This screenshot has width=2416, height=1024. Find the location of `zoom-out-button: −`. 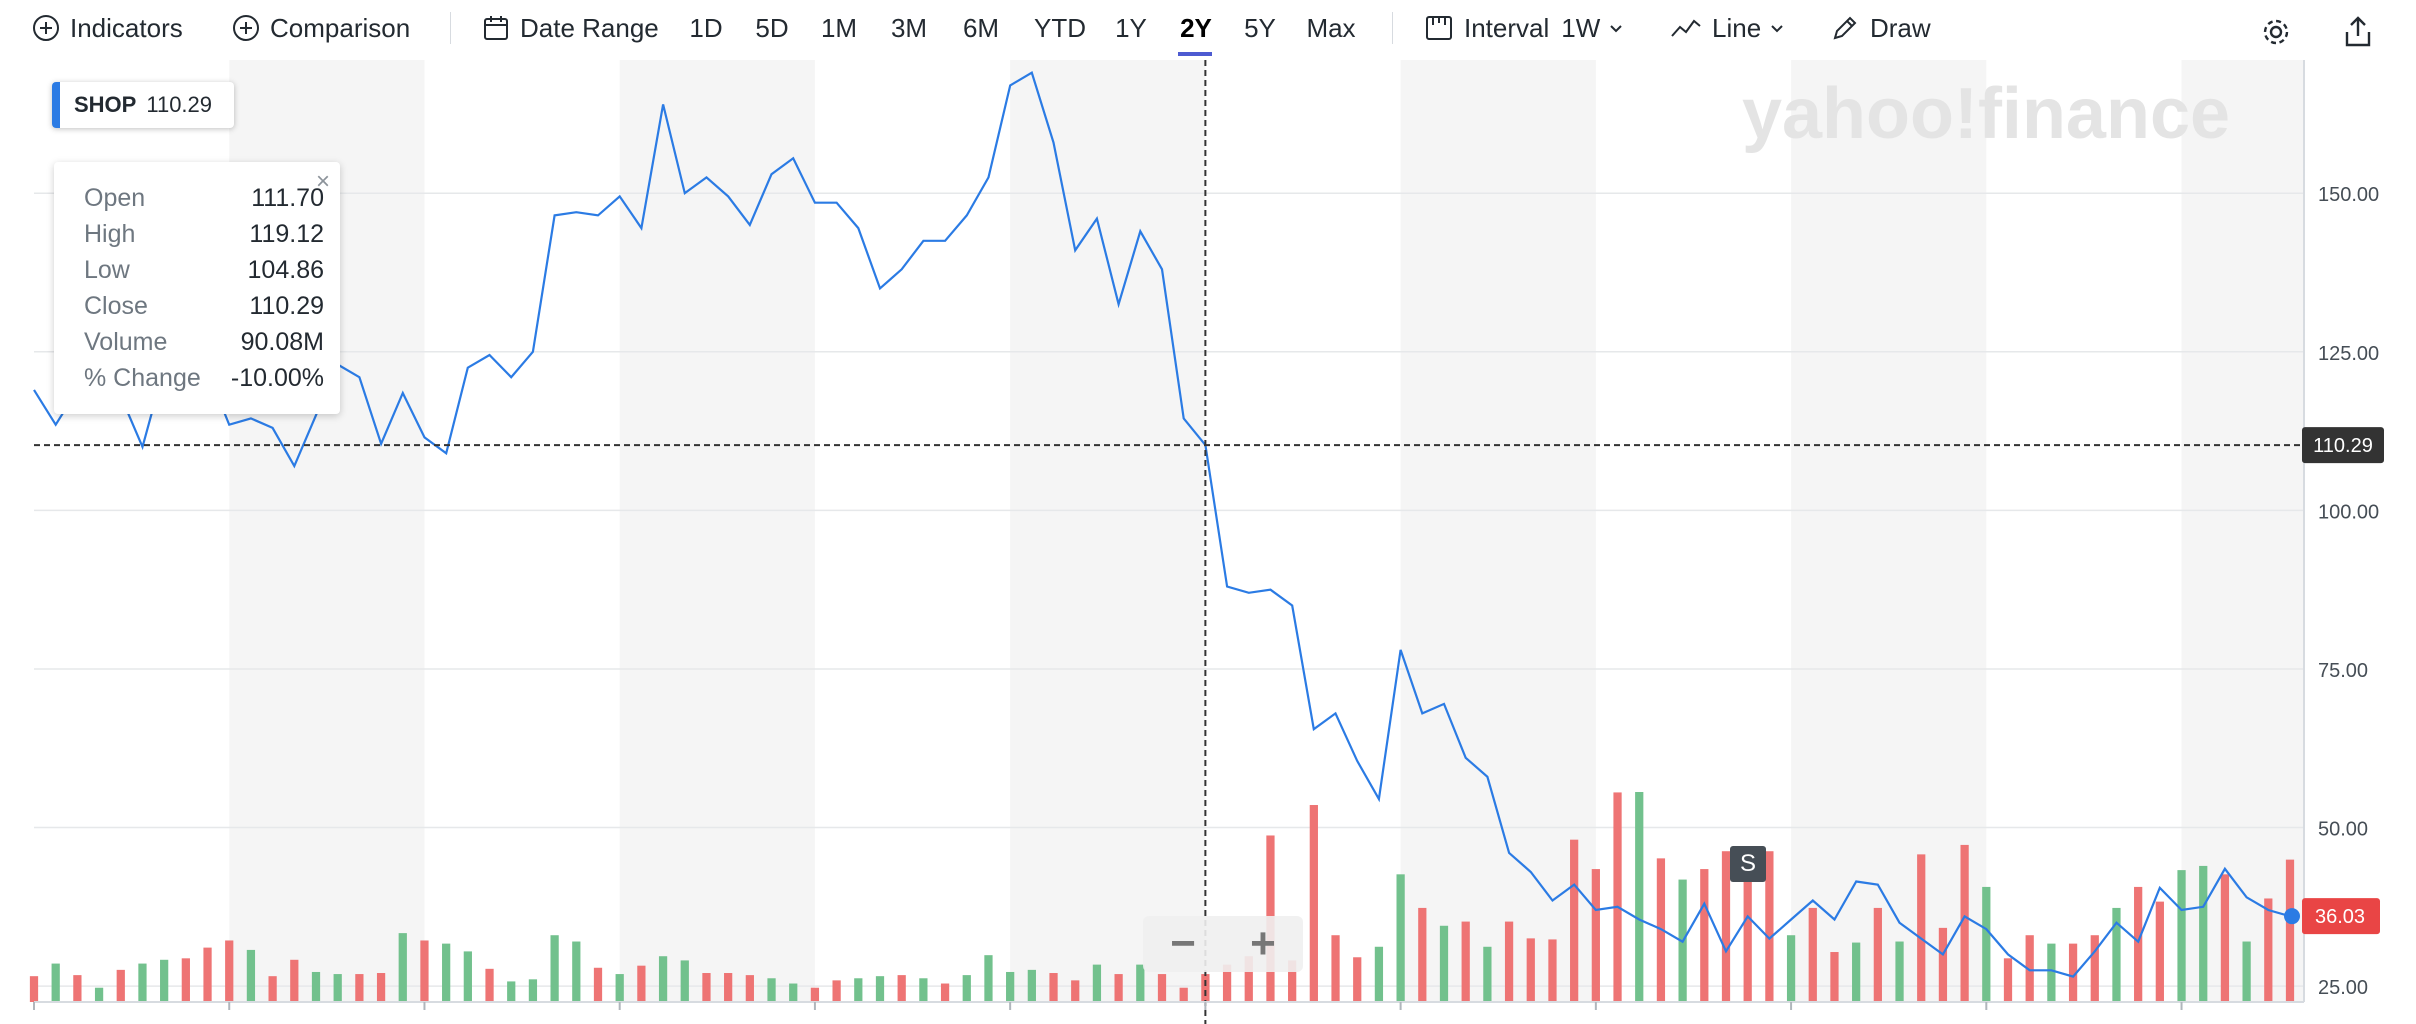

zoom-out-button: − is located at coordinates (1183, 943).